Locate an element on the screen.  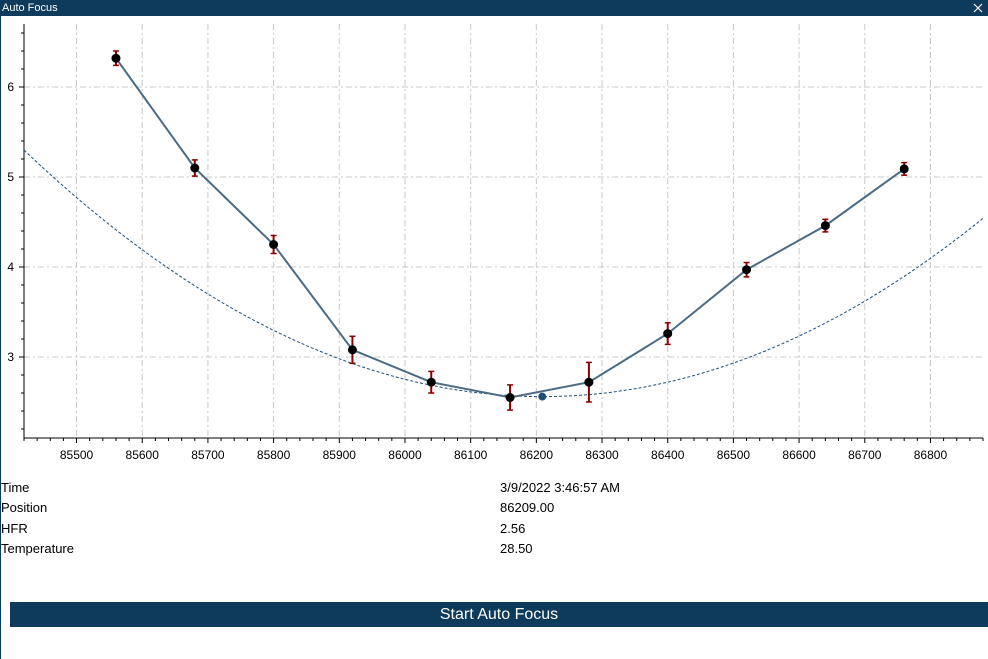
focus-point is located at coordinates (542, 396).